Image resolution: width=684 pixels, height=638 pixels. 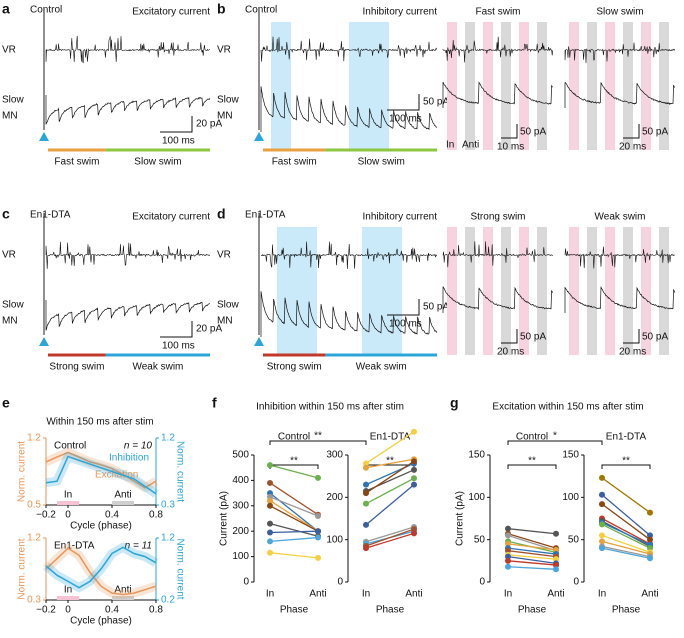 What do you see at coordinates (294, 162) in the screenshot?
I see `phase-label: Fast swim` at bounding box center [294, 162].